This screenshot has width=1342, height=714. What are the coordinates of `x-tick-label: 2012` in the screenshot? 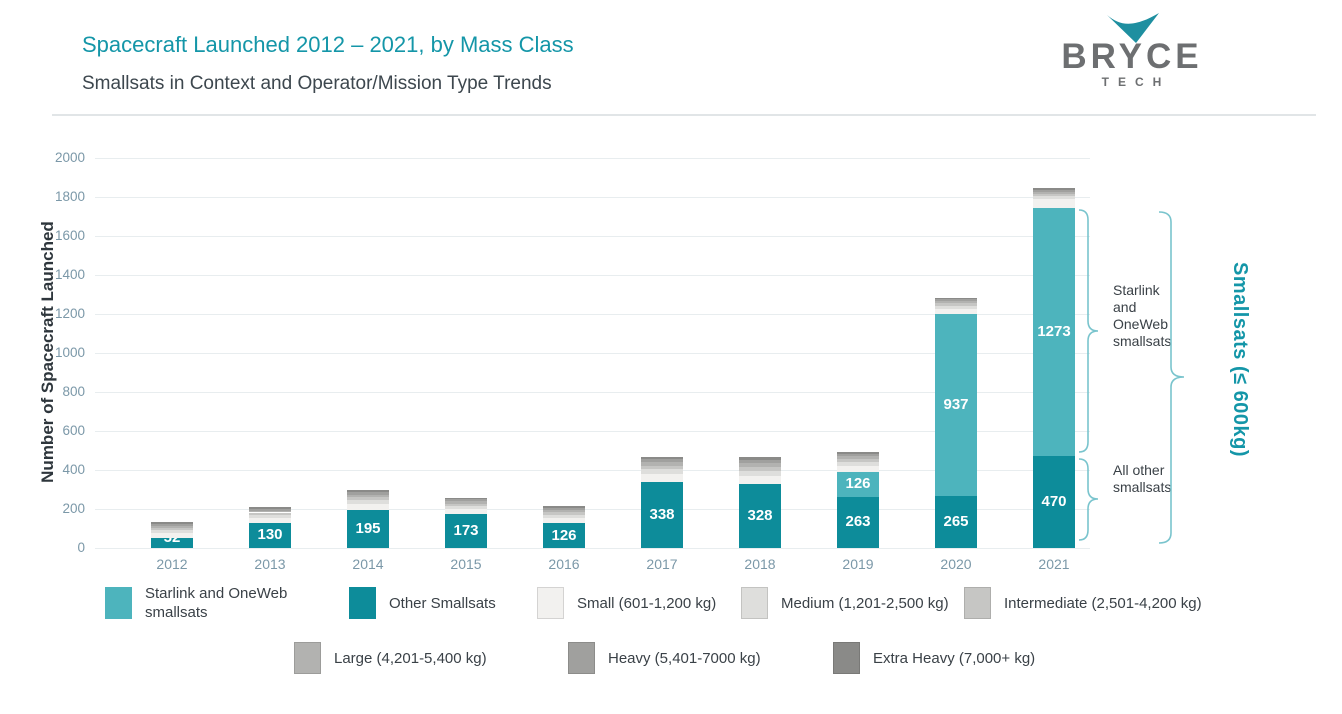 It's located at (172, 564).